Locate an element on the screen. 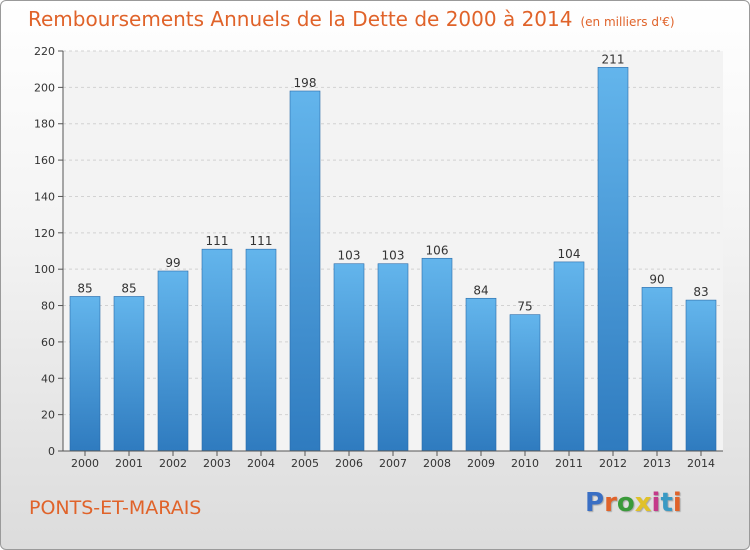  bar-2011 is located at coordinates (569, 356).